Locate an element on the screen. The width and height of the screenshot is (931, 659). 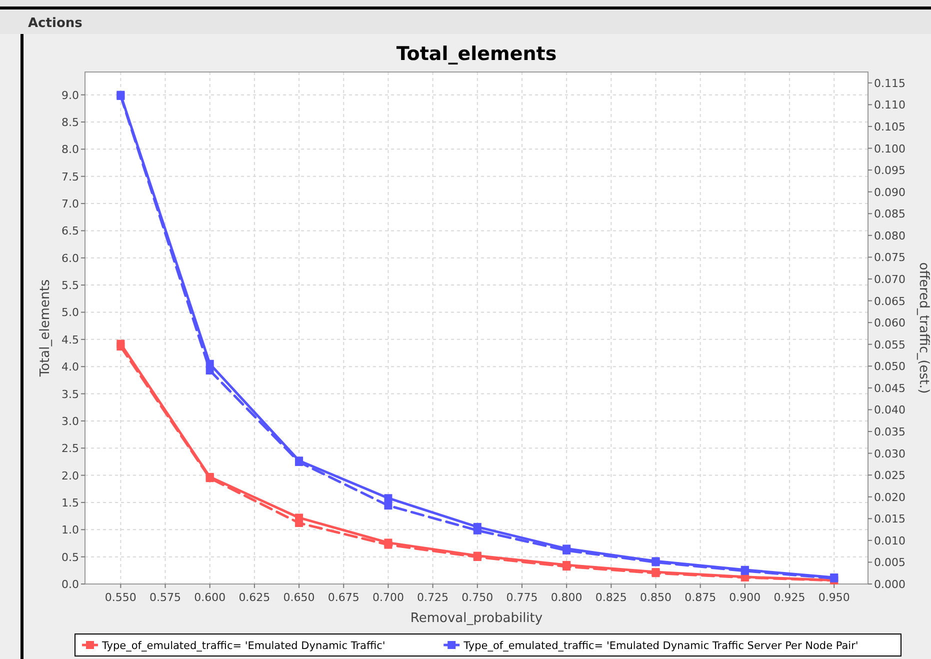
x-tick-label: 0.750 is located at coordinates (478, 597).